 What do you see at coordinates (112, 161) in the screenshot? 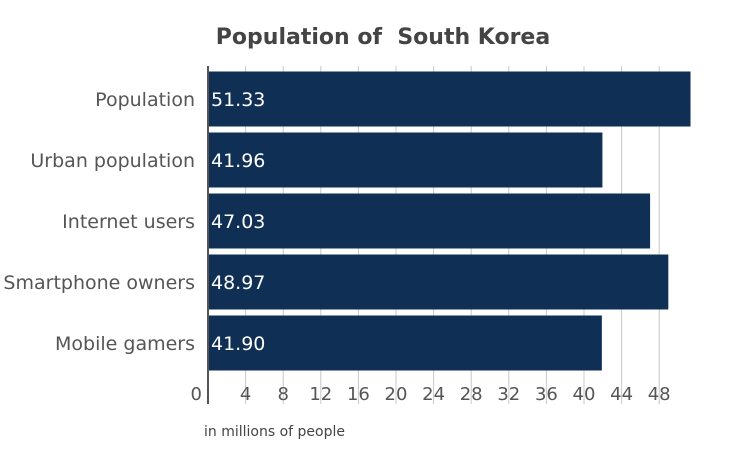
I see `category-label: Urban population` at bounding box center [112, 161].